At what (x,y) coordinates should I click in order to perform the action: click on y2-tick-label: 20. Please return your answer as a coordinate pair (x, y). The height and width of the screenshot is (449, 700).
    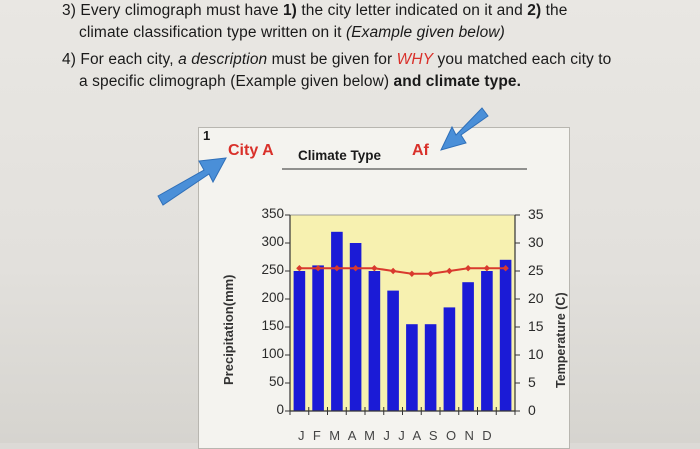
    Looking at the image, I should click on (536, 298).